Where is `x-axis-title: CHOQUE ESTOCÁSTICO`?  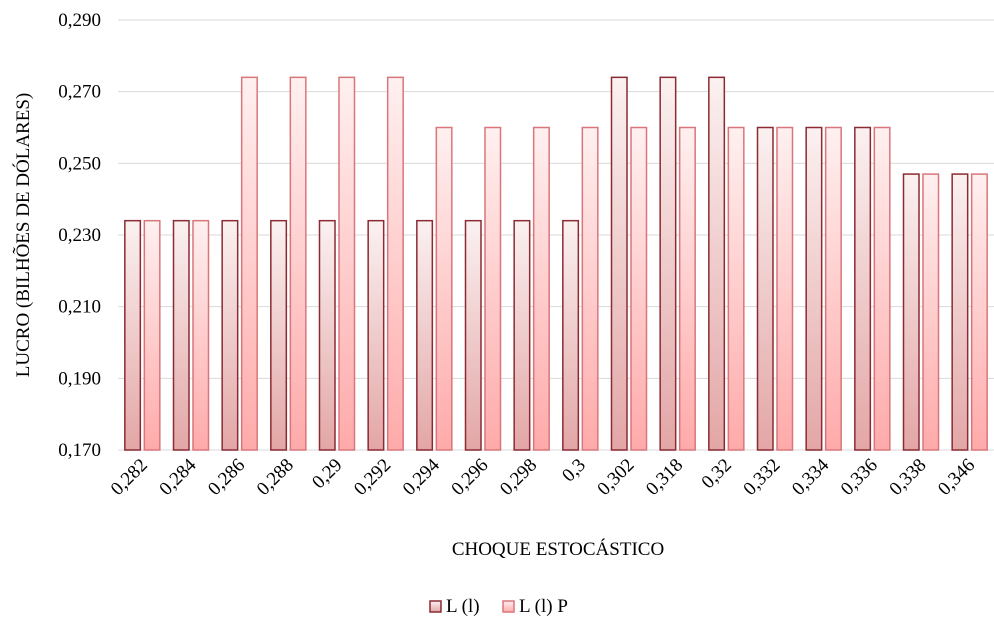 x-axis-title: CHOQUE ESTOCÁSTICO is located at coordinates (558, 549).